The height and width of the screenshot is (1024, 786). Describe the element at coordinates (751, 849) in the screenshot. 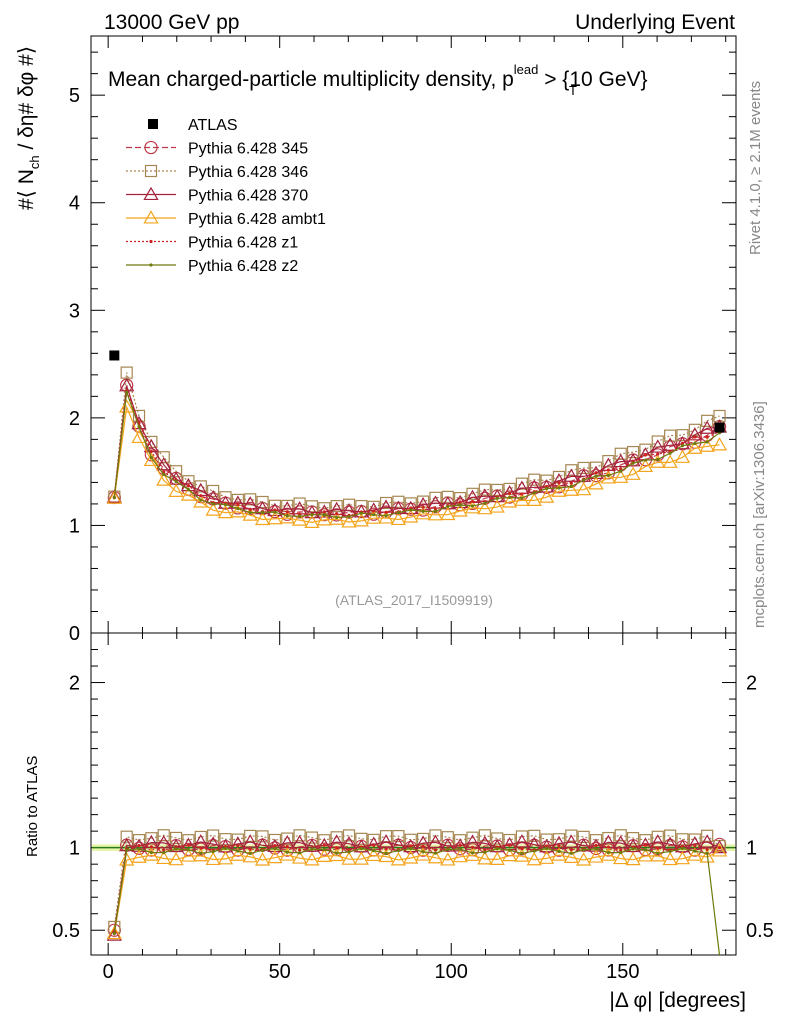

I see `ratio-tick-label-right: 1` at that location.